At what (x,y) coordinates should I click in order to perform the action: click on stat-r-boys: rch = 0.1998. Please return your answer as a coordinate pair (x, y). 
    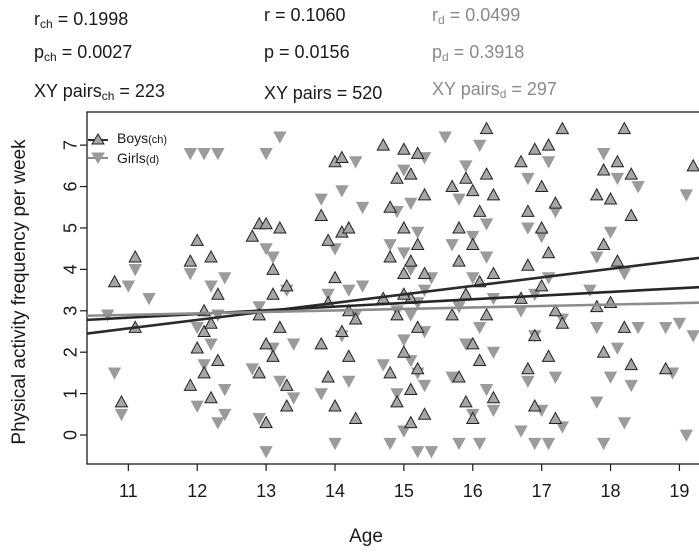
    Looking at the image, I should click on (81, 20).